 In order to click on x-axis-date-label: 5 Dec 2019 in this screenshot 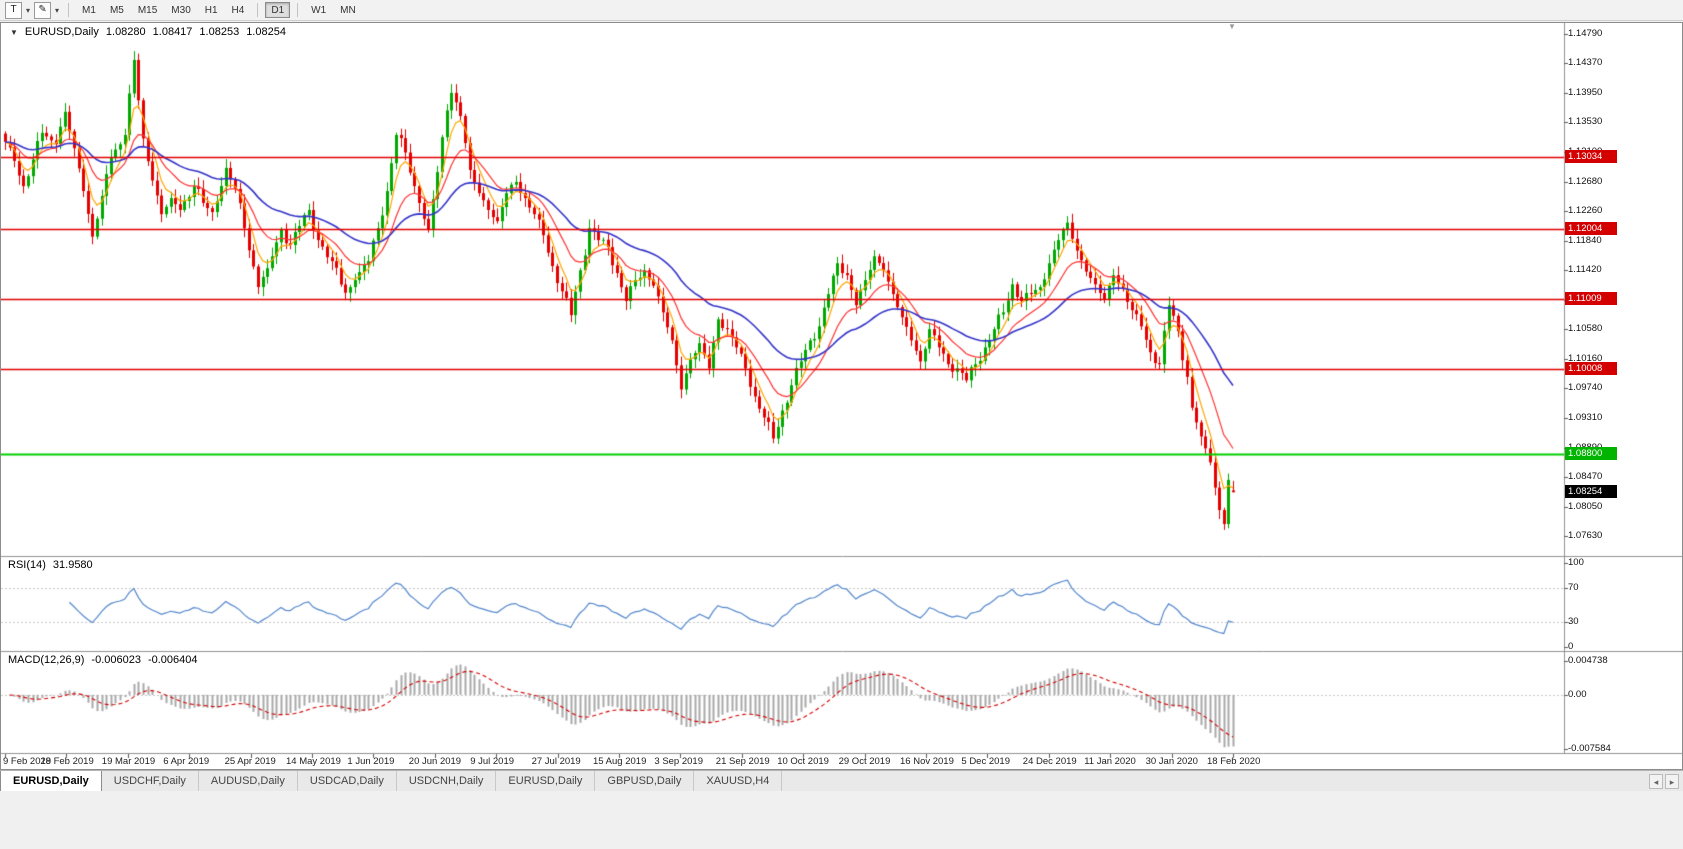, I will do `click(985, 761)`.